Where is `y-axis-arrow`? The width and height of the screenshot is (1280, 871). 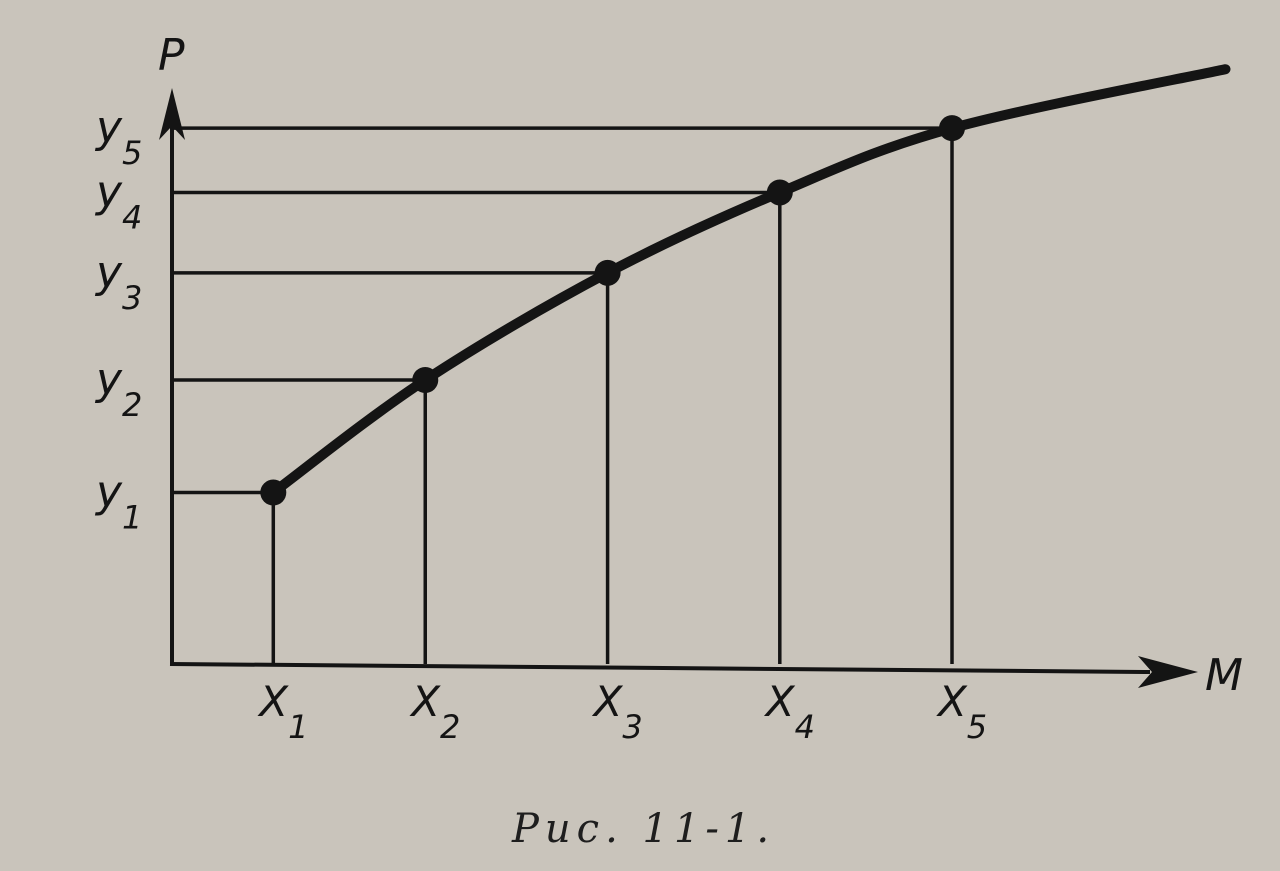 y-axis-arrow is located at coordinates (172, 114).